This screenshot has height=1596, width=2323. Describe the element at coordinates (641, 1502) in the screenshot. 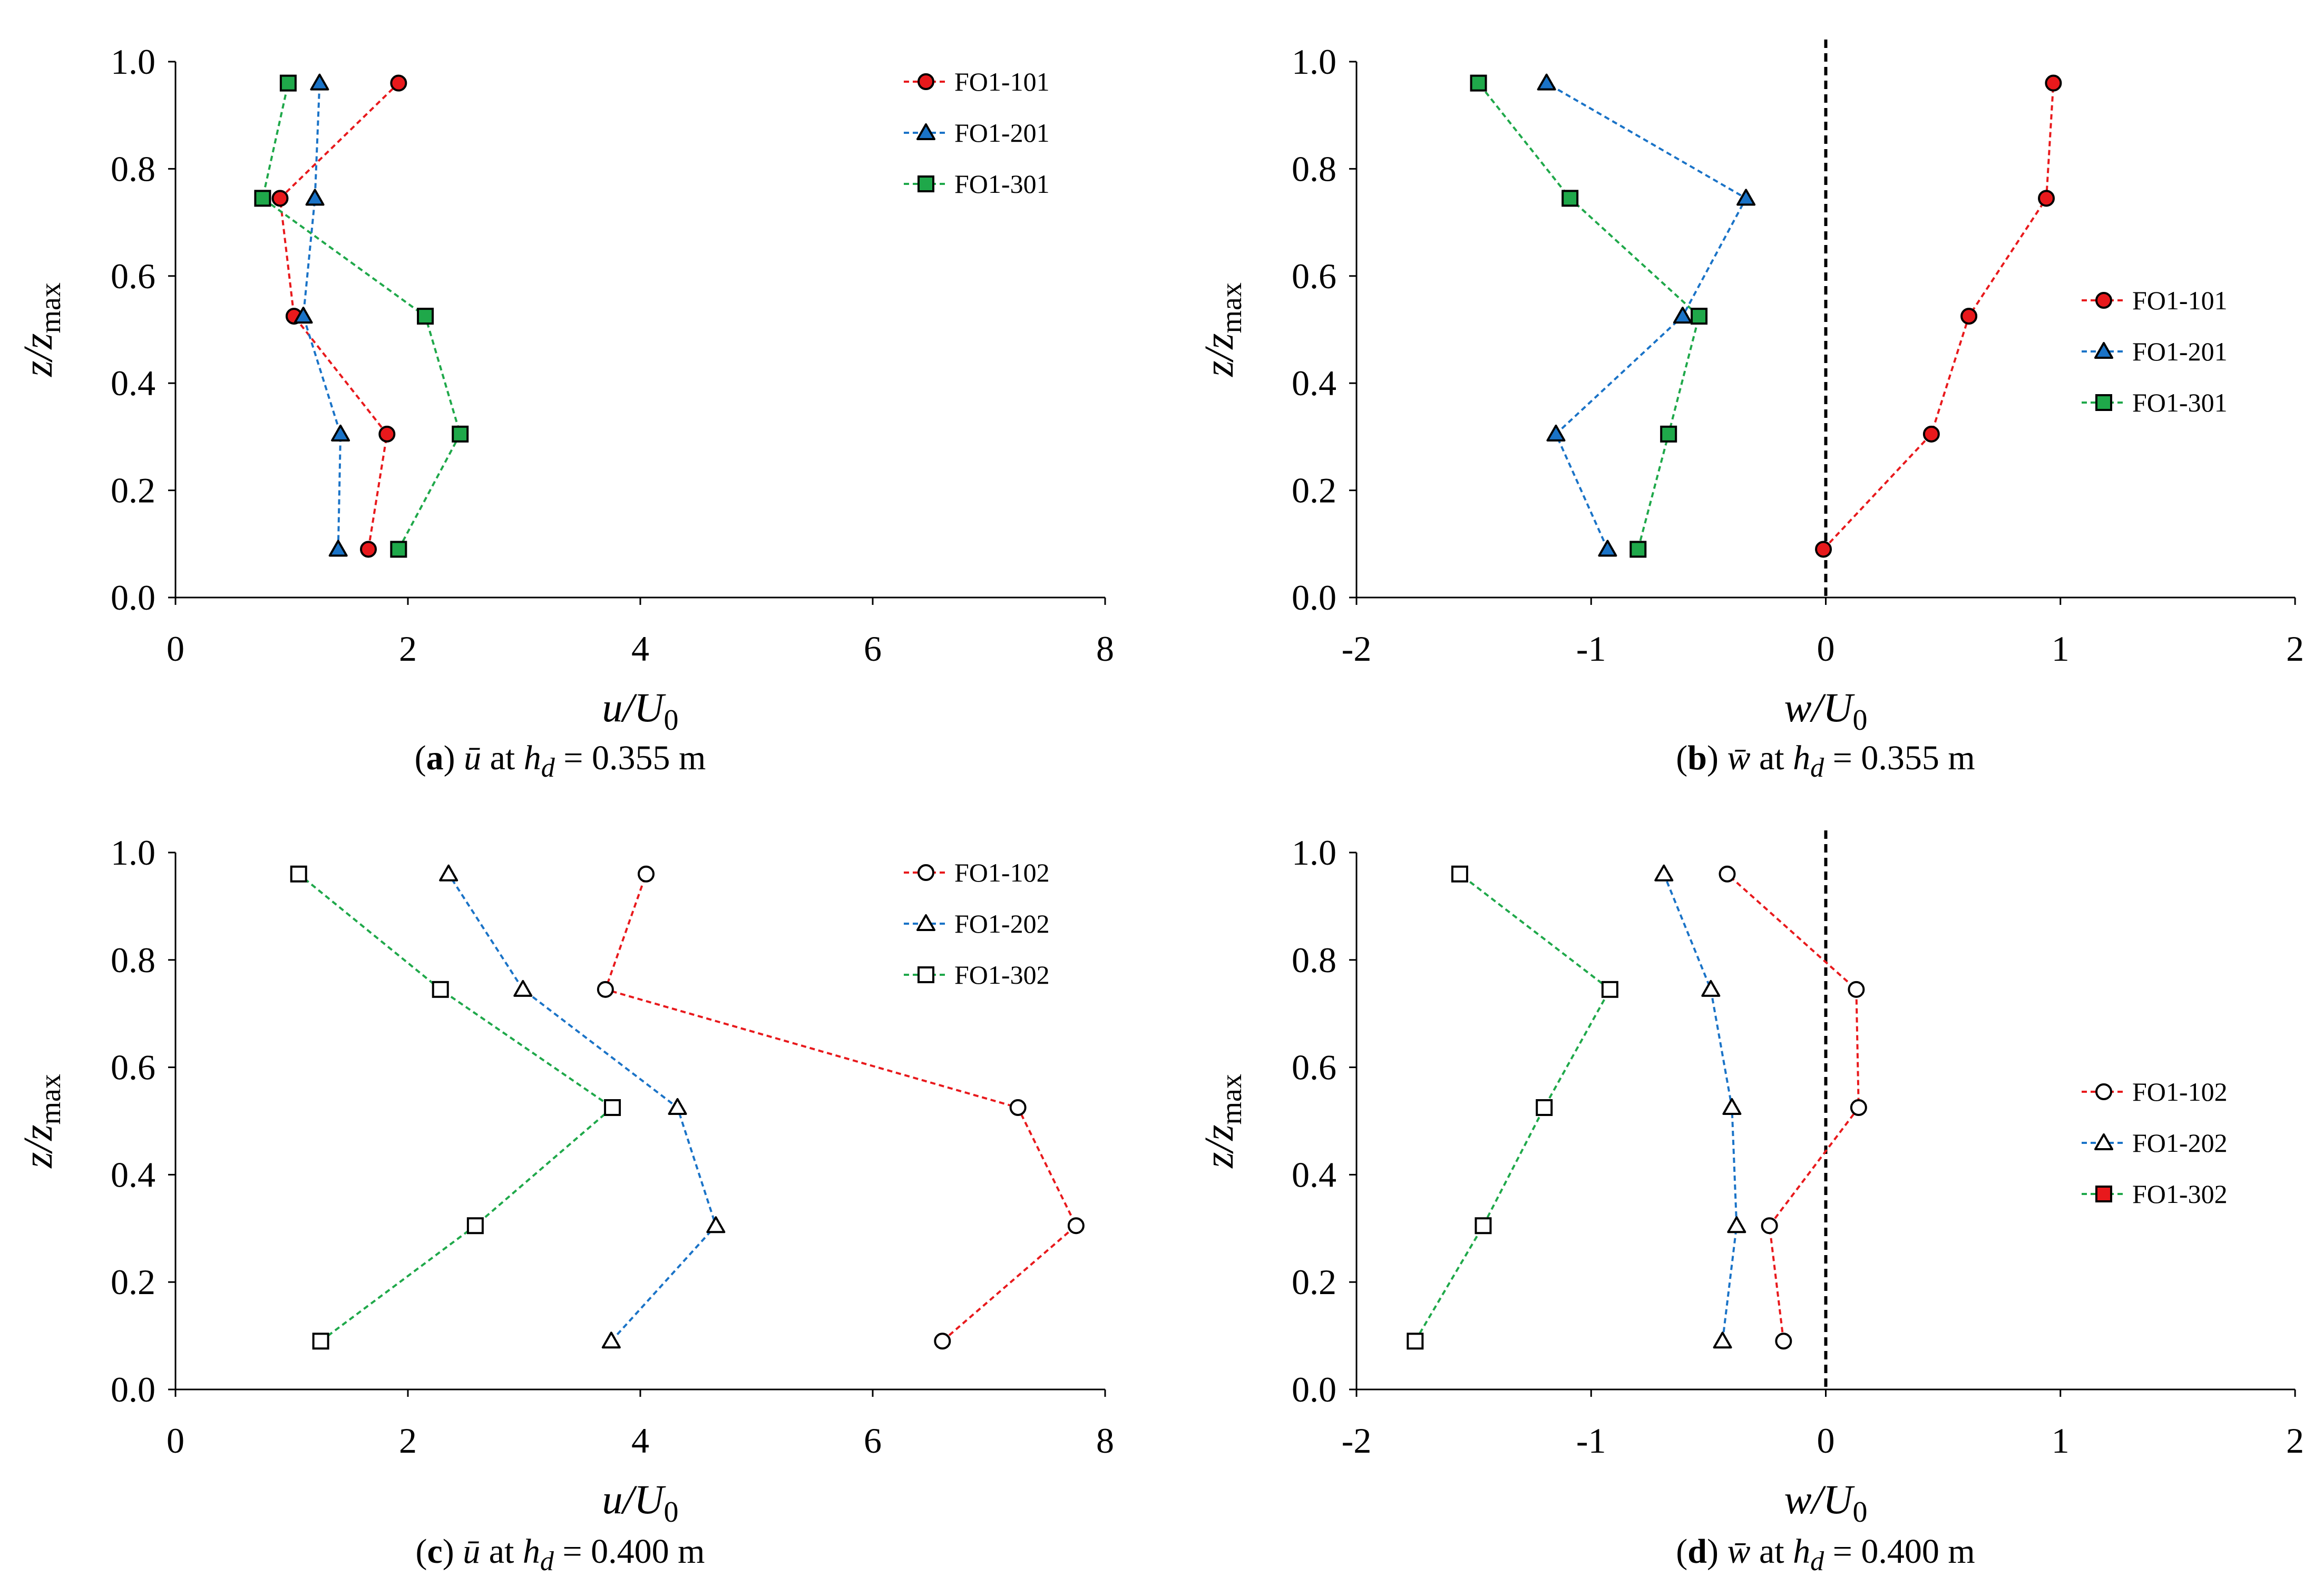

I see `x-axis-label: u/U0` at that location.